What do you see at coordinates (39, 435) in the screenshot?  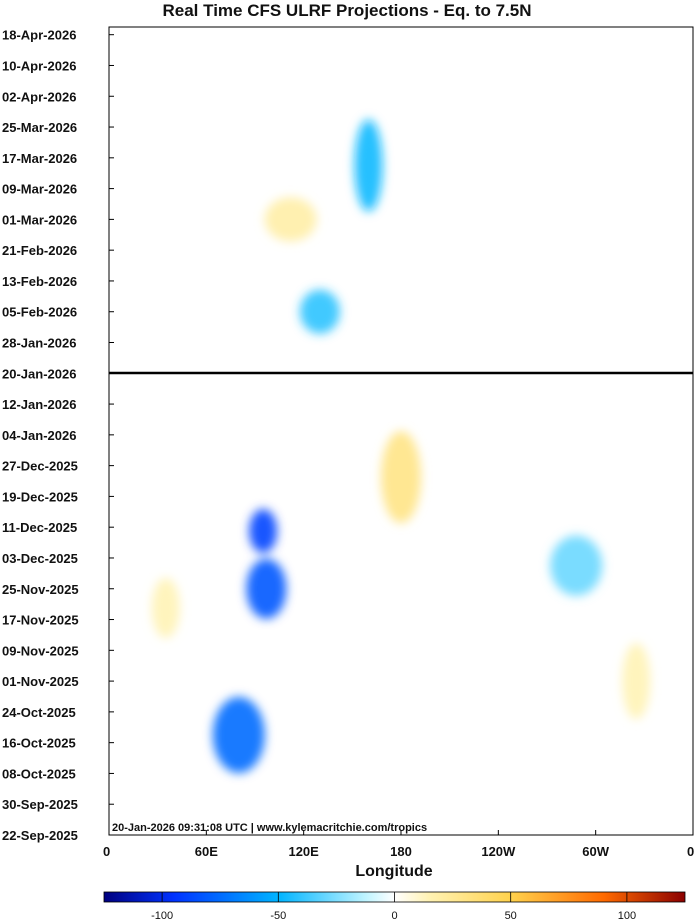 I see `y-tick-label: 04-Jan-2026` at bounding box center [39, 435].